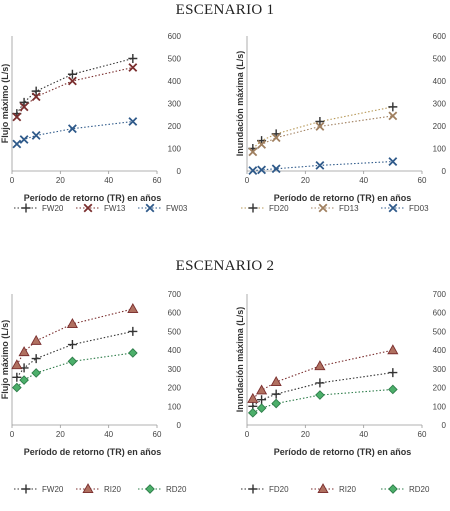 The height and width of the screenshot is (511, 450). Describe the element at coordinates (419, 208) in the screenshot. I see `legend-label: FD03` at that location.